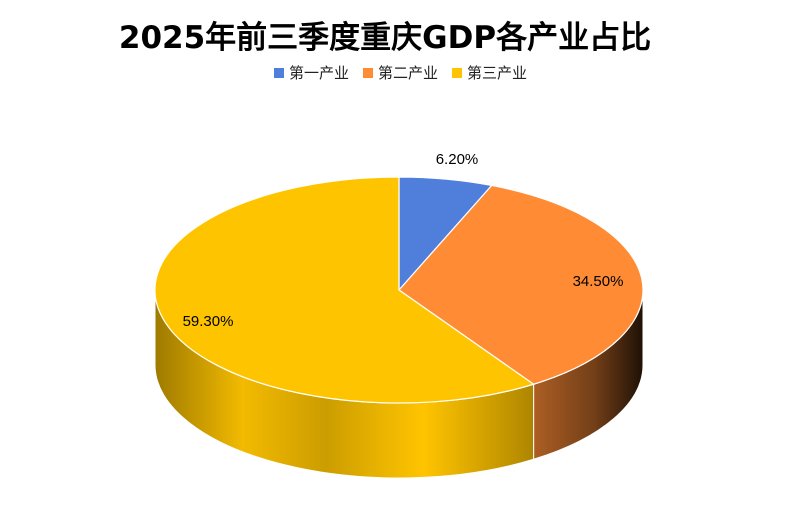  I want to click on chart-title: 2025年前三季度重庆GDP各产业占比, so click(385, 38).